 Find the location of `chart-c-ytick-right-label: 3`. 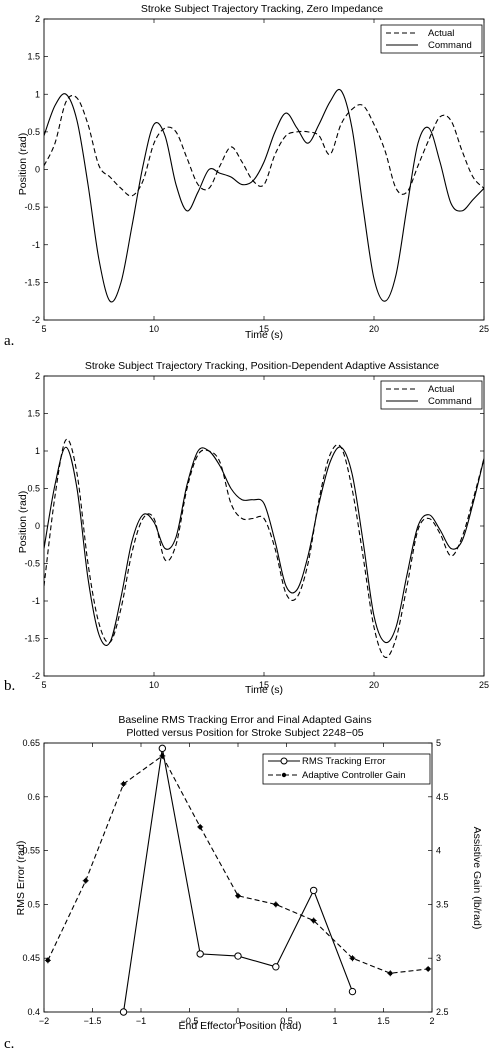

chart-c-ytick-right-label: 3 is located at coordinates (438, 958).